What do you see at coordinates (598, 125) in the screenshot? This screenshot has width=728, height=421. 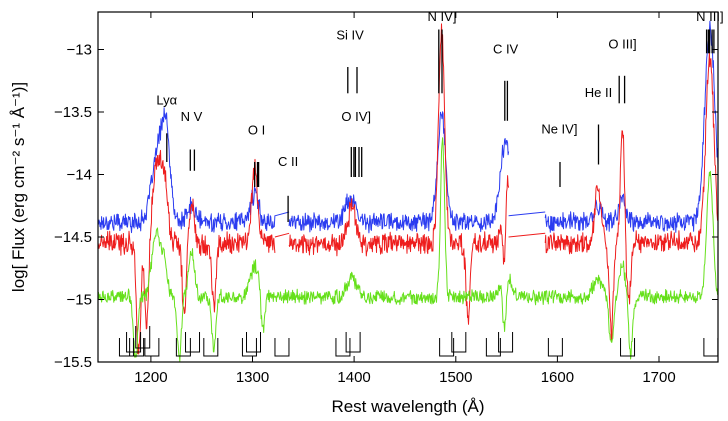 I see `emission-line-marker: He II` at bounding box center [598, 125].